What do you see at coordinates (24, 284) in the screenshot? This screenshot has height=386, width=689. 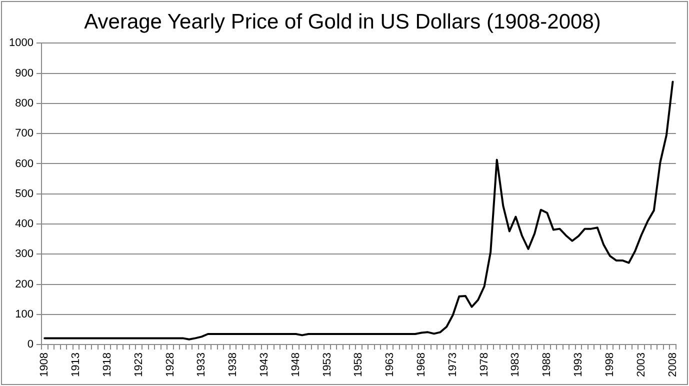 I see `y-tick-label: 200` at bounding box center [24, 284].